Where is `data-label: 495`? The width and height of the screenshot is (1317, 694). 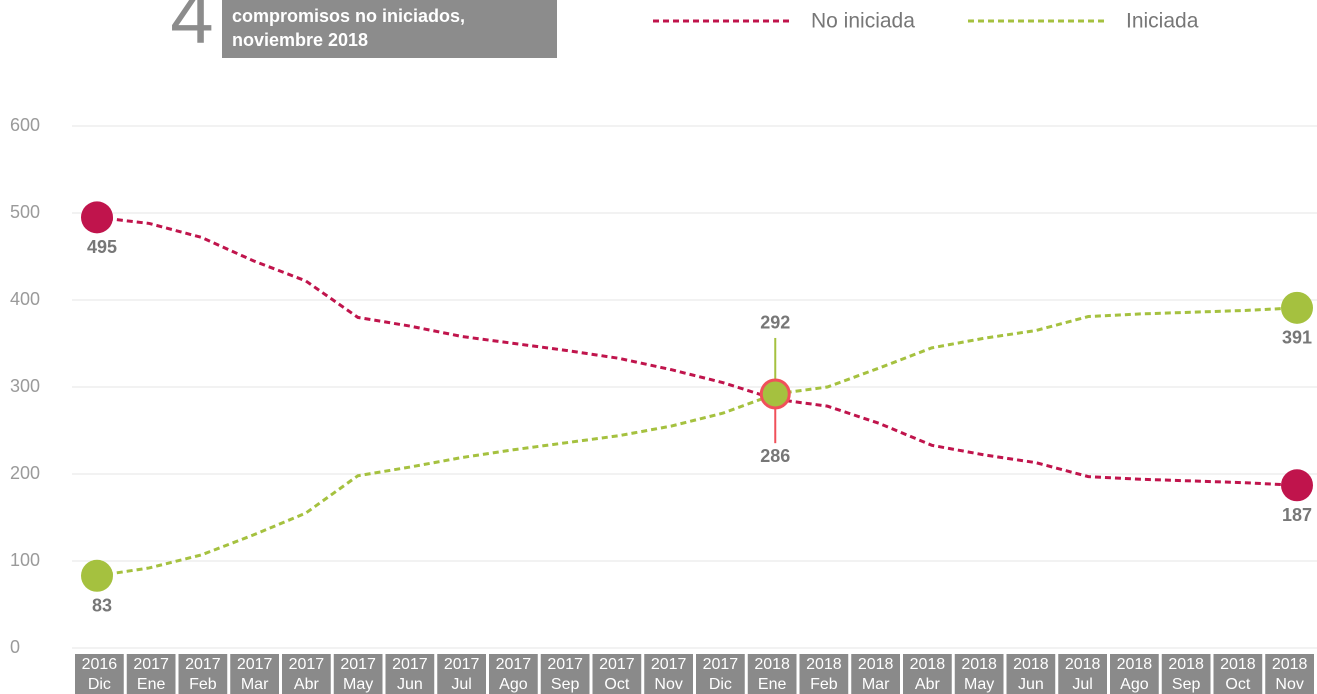 data-label: 495 is located at coordinates (102, 247).